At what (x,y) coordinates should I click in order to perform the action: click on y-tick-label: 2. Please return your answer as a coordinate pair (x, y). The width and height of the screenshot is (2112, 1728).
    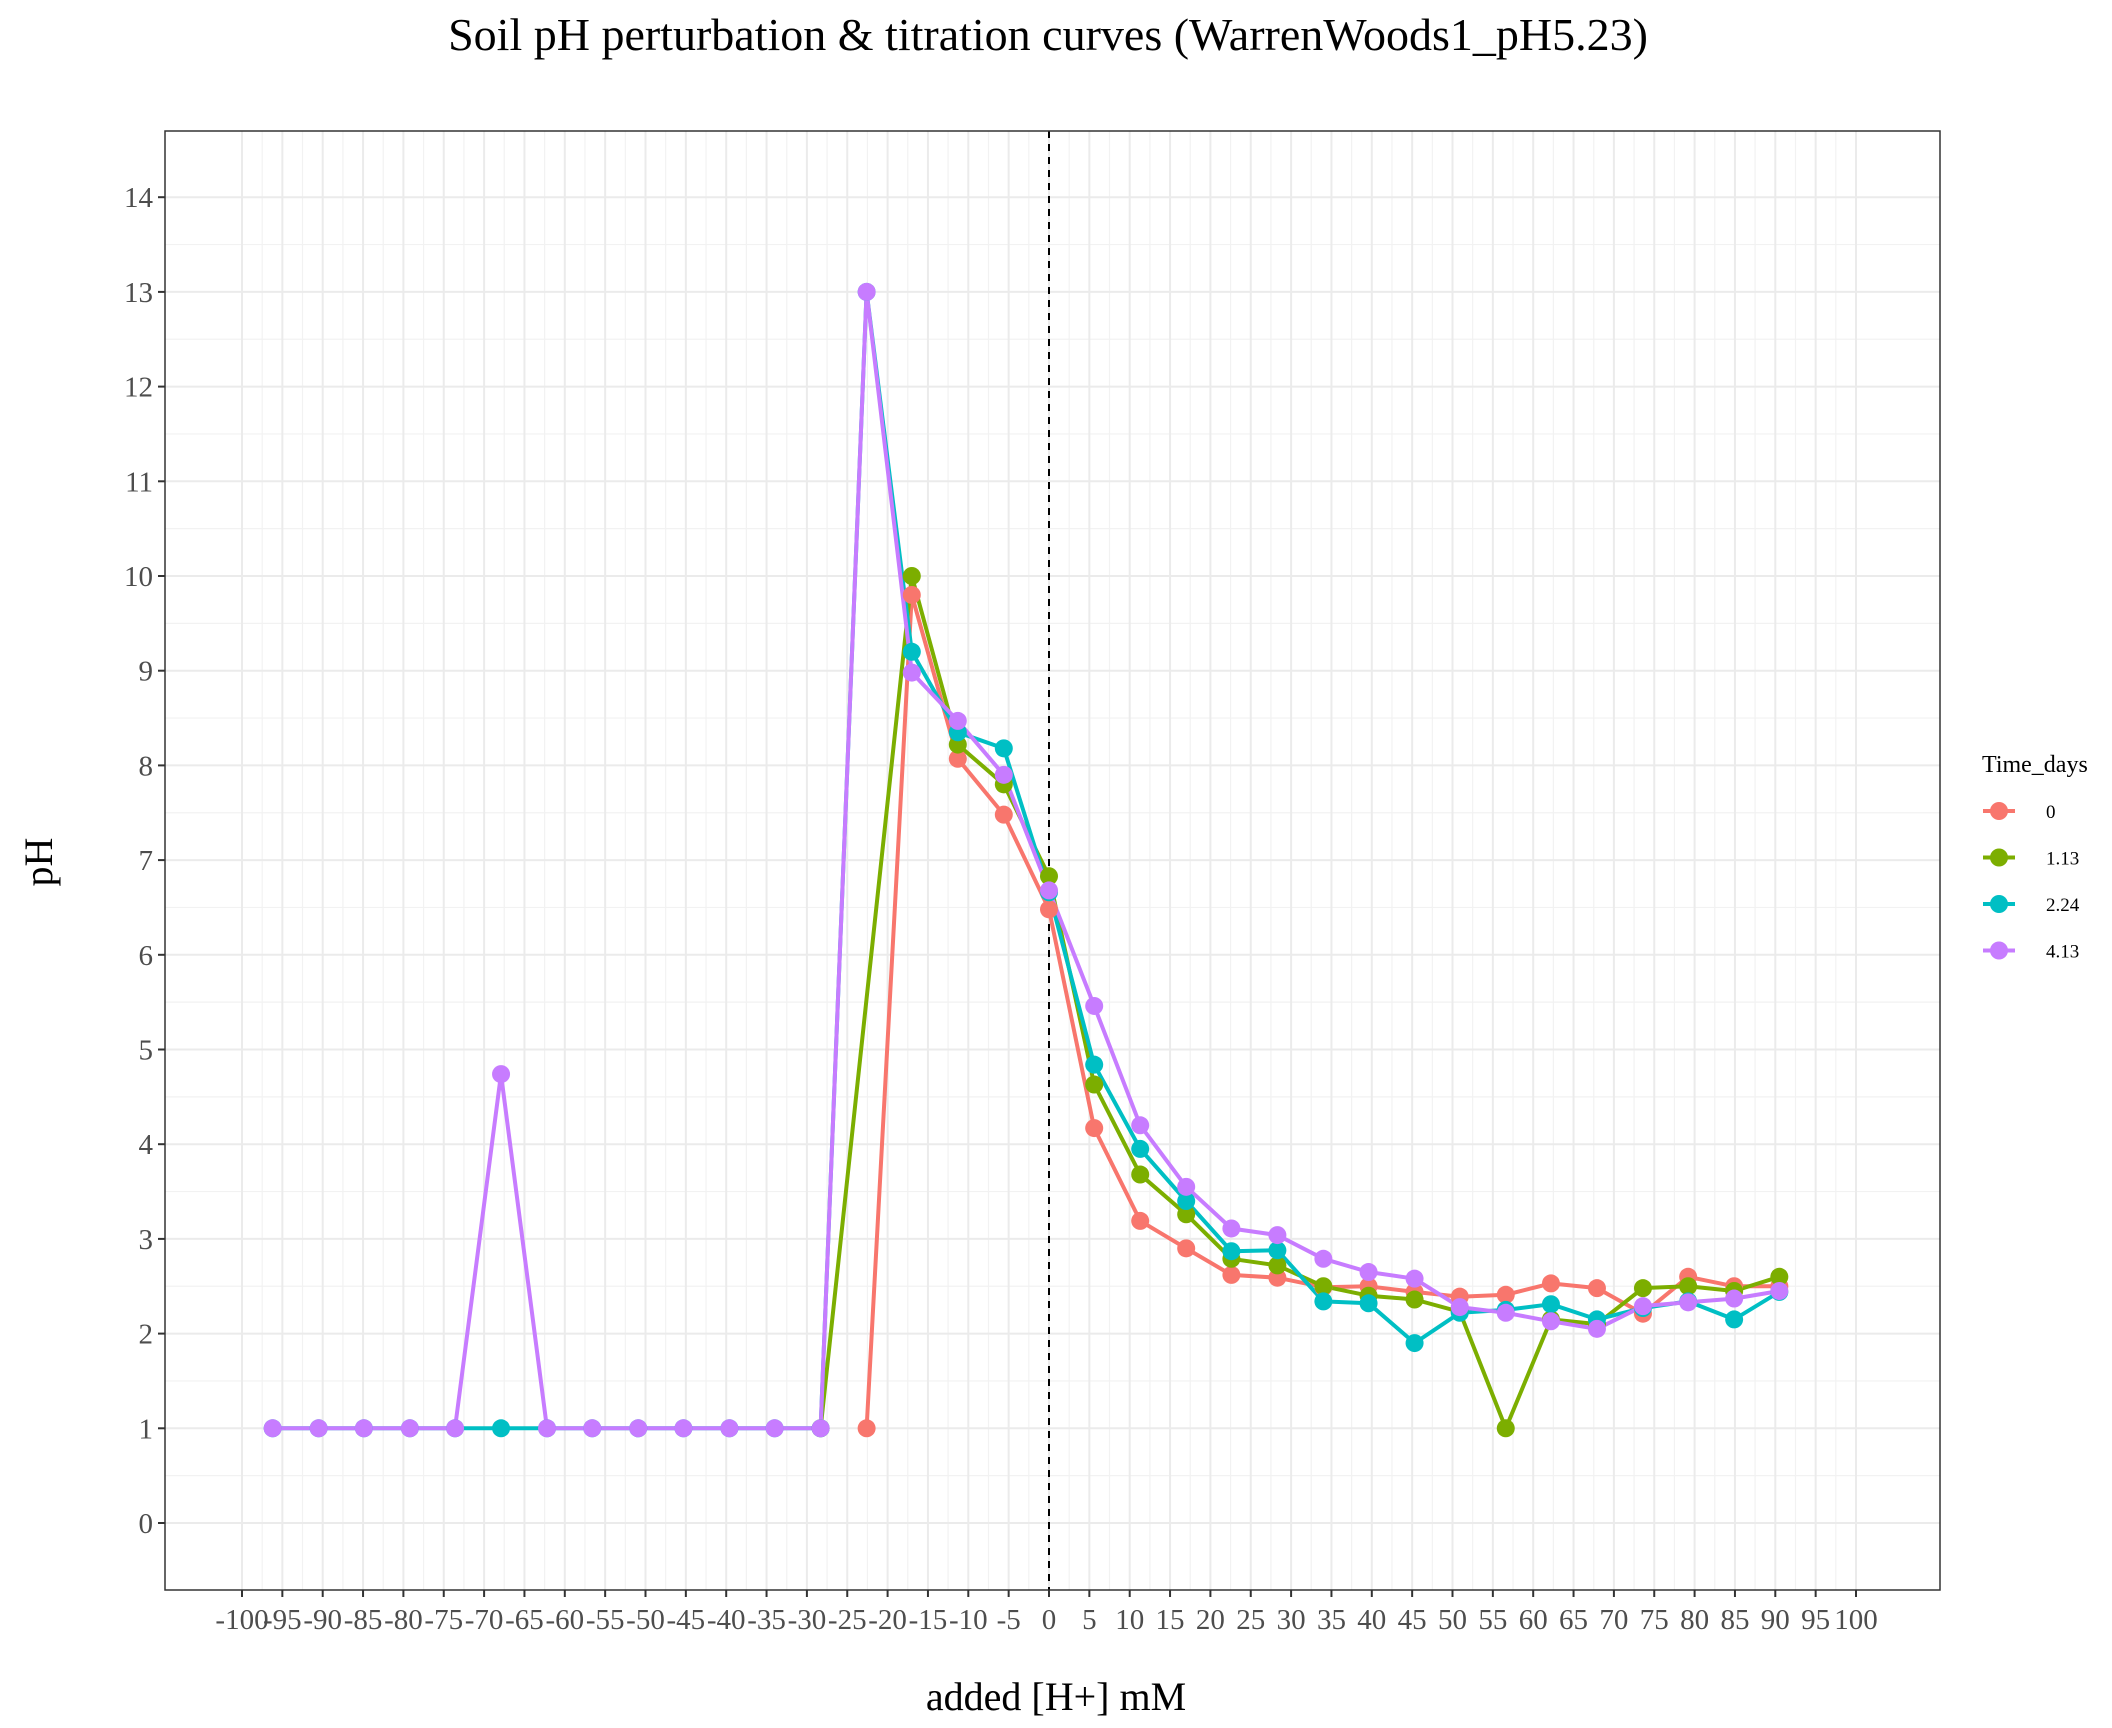
    Looking at the image, I should click on (146, 1335).